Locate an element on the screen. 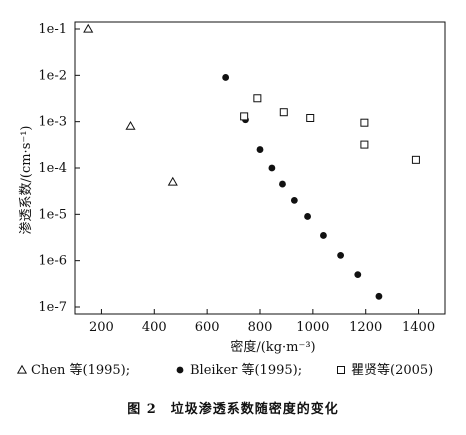 The width and height of the screenshot is (466, 435). legend-bleiker-label: Bleiker 等(1995); is located at coordinates (246, 370).